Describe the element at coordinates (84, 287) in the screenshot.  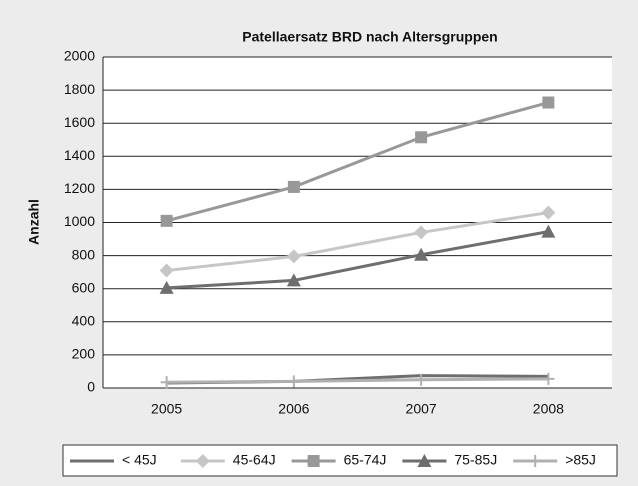
I see `y-tick-label: 600` at that location.